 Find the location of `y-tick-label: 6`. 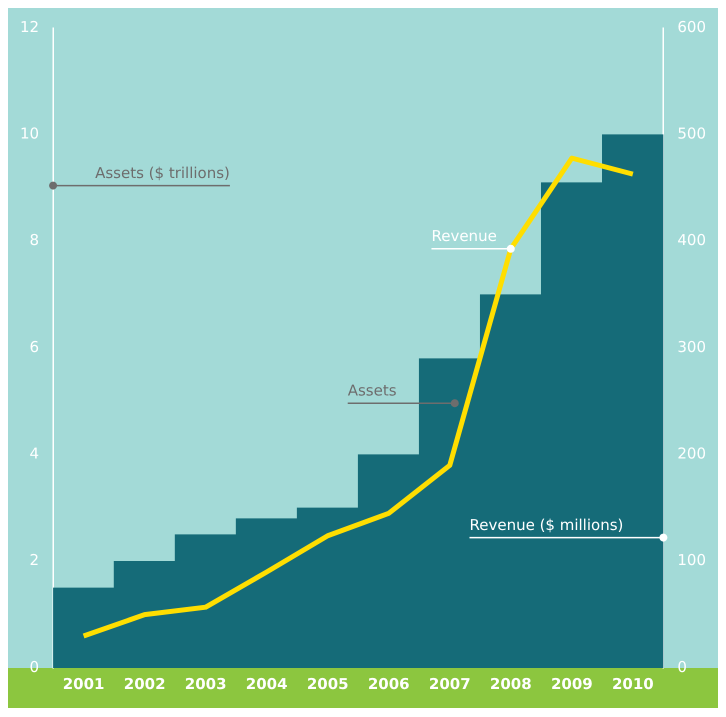

y-tick-label: 6 is located at coordinates (35, 347).